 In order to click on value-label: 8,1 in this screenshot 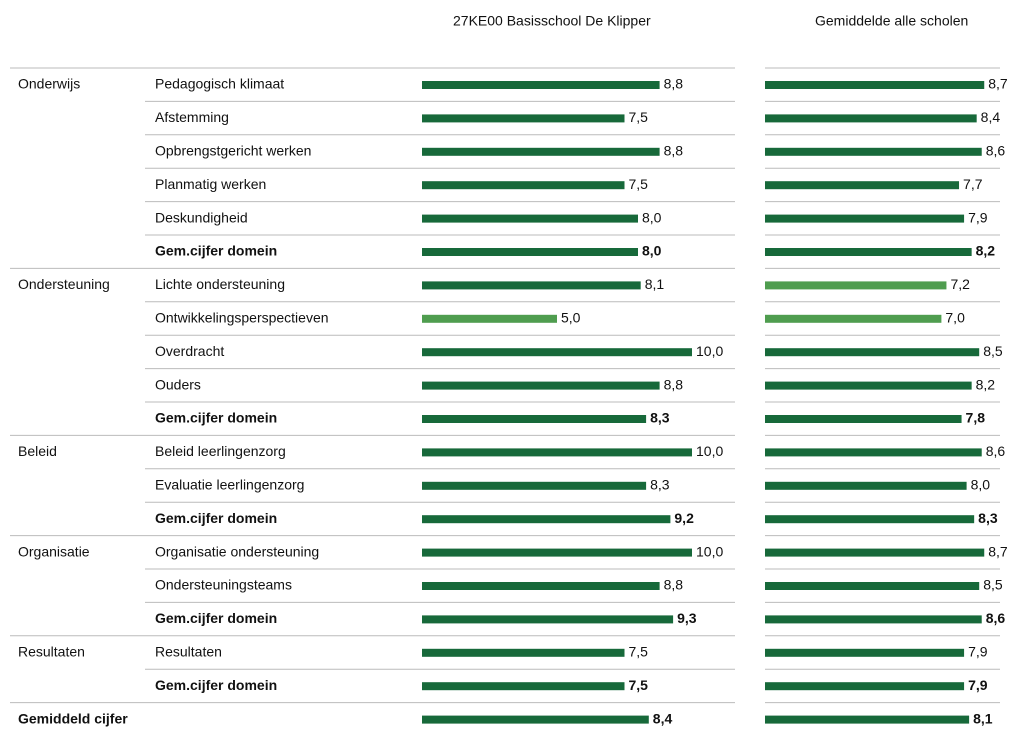, I will do `click(655, 284)`.